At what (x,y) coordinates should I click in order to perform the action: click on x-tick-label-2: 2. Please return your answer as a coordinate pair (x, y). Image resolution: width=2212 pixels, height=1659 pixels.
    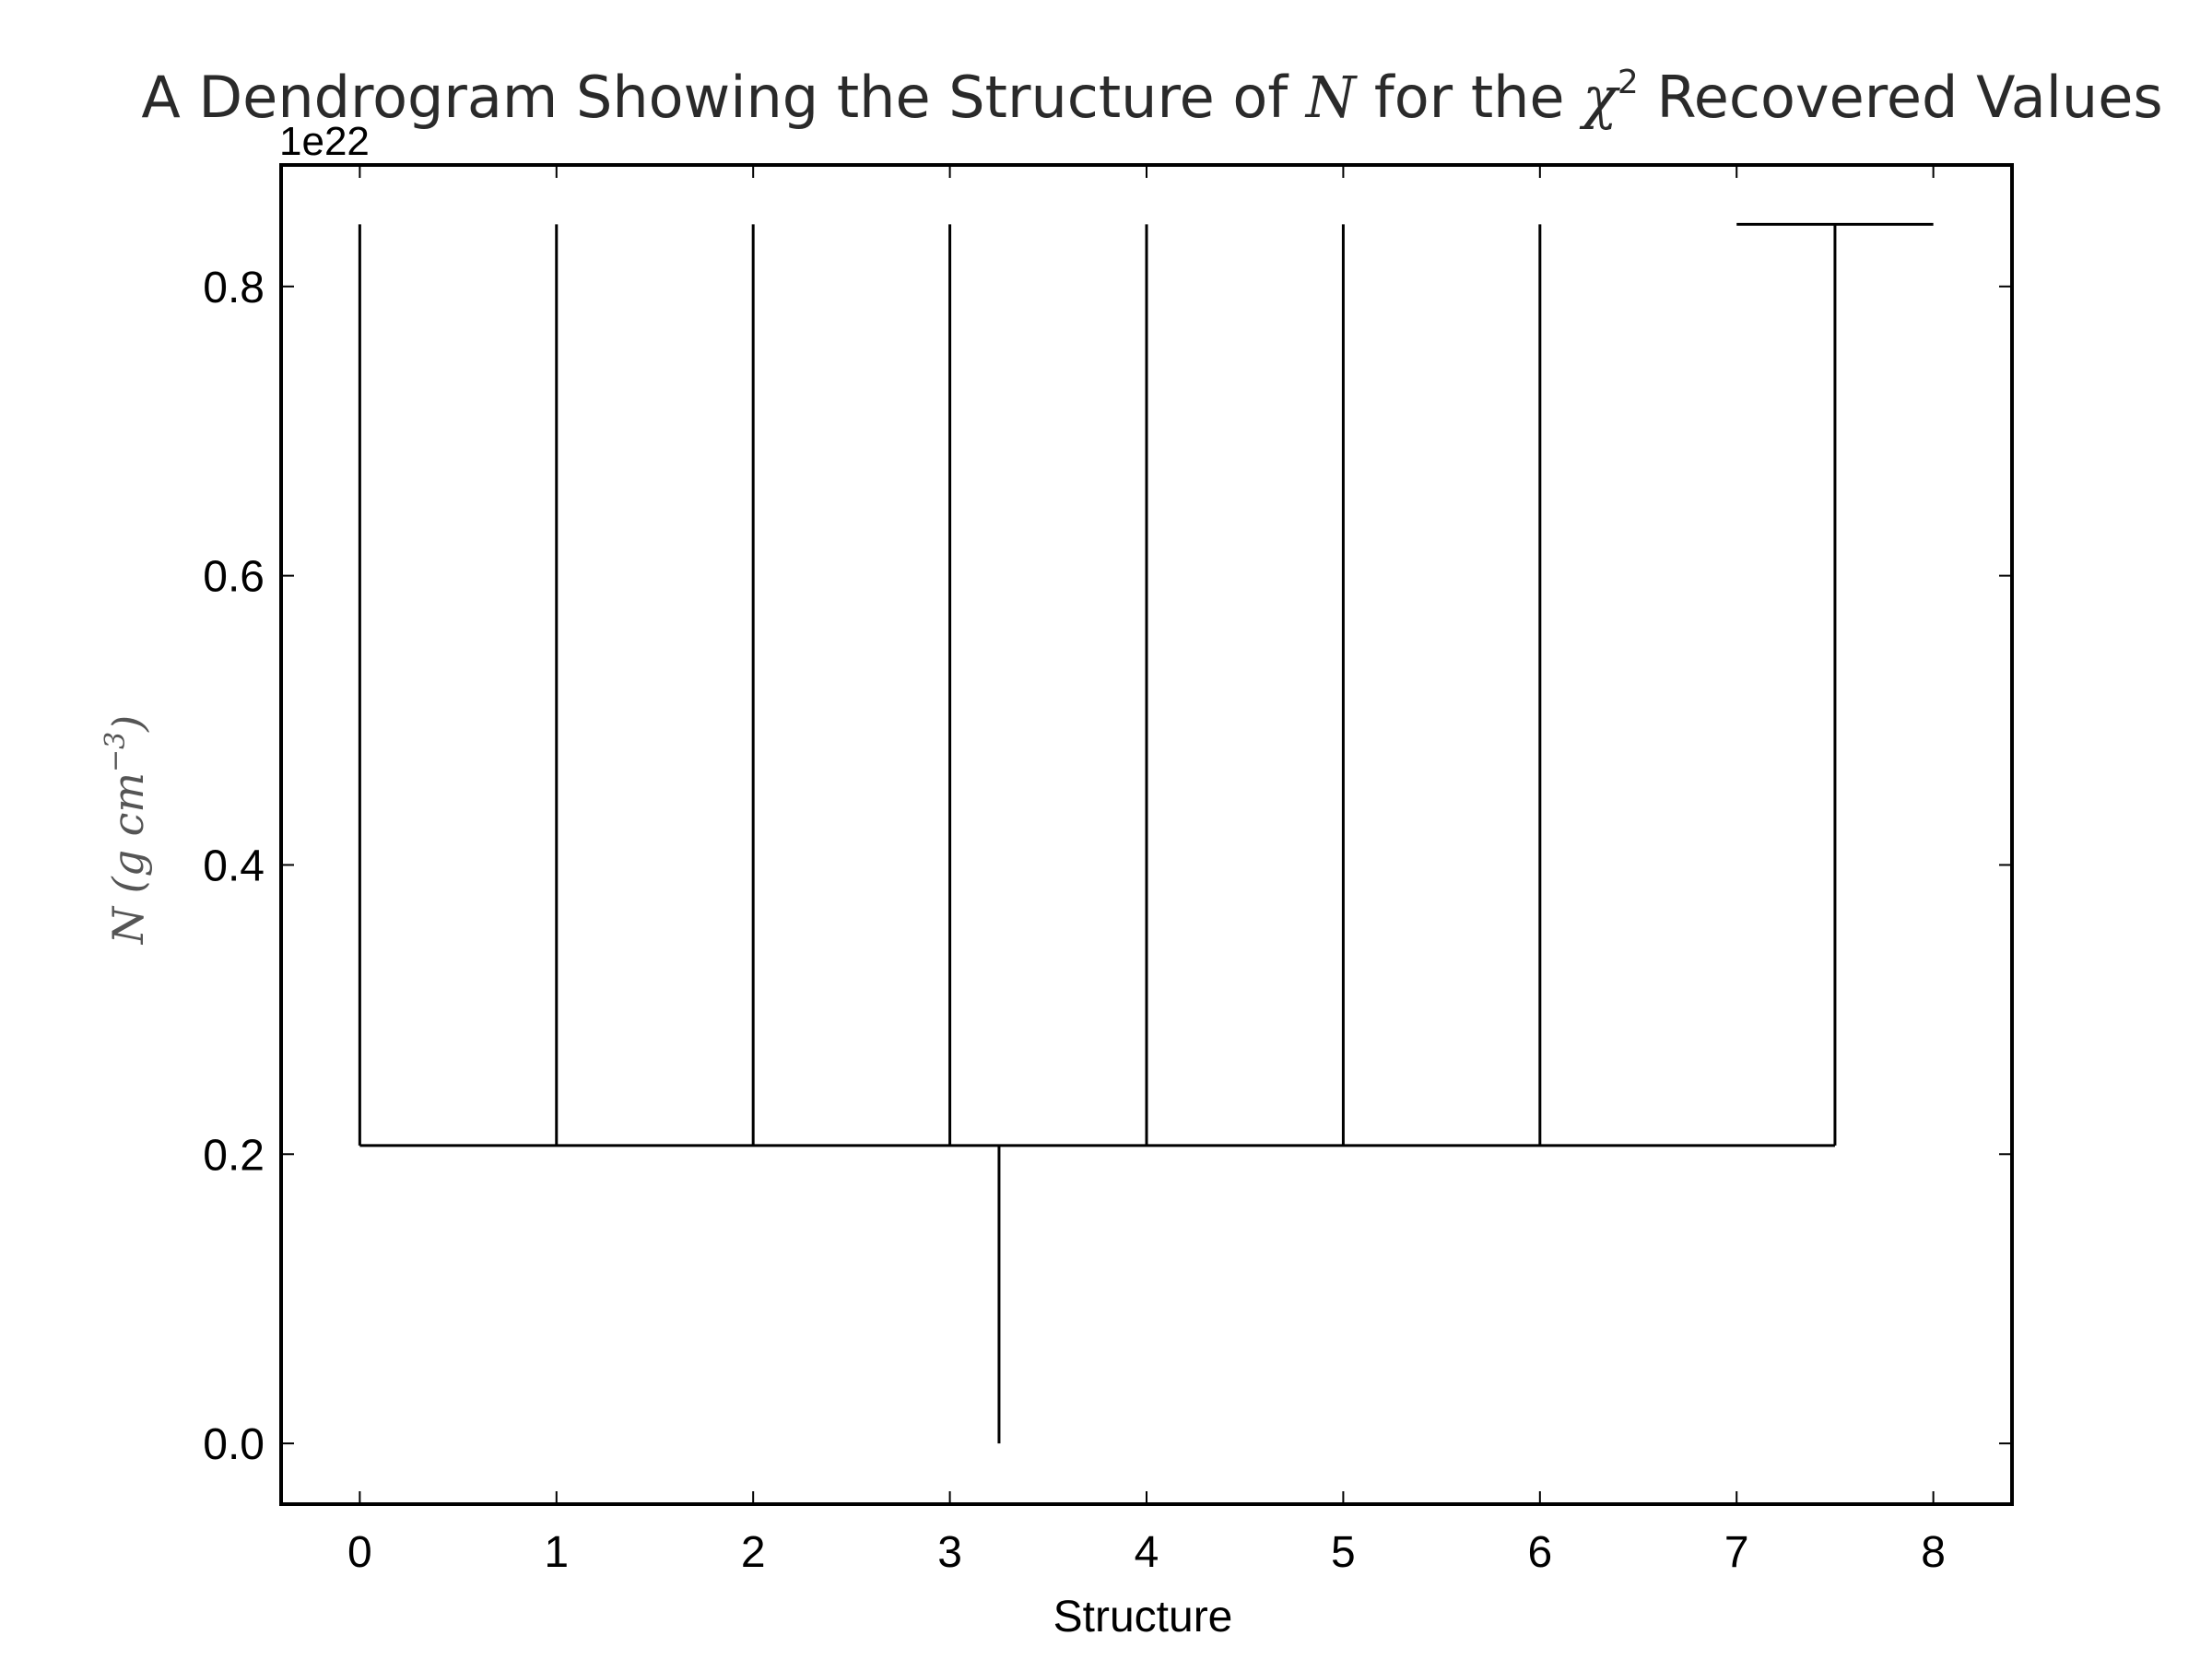
    Looking at the image, I should click on (753, 1552).